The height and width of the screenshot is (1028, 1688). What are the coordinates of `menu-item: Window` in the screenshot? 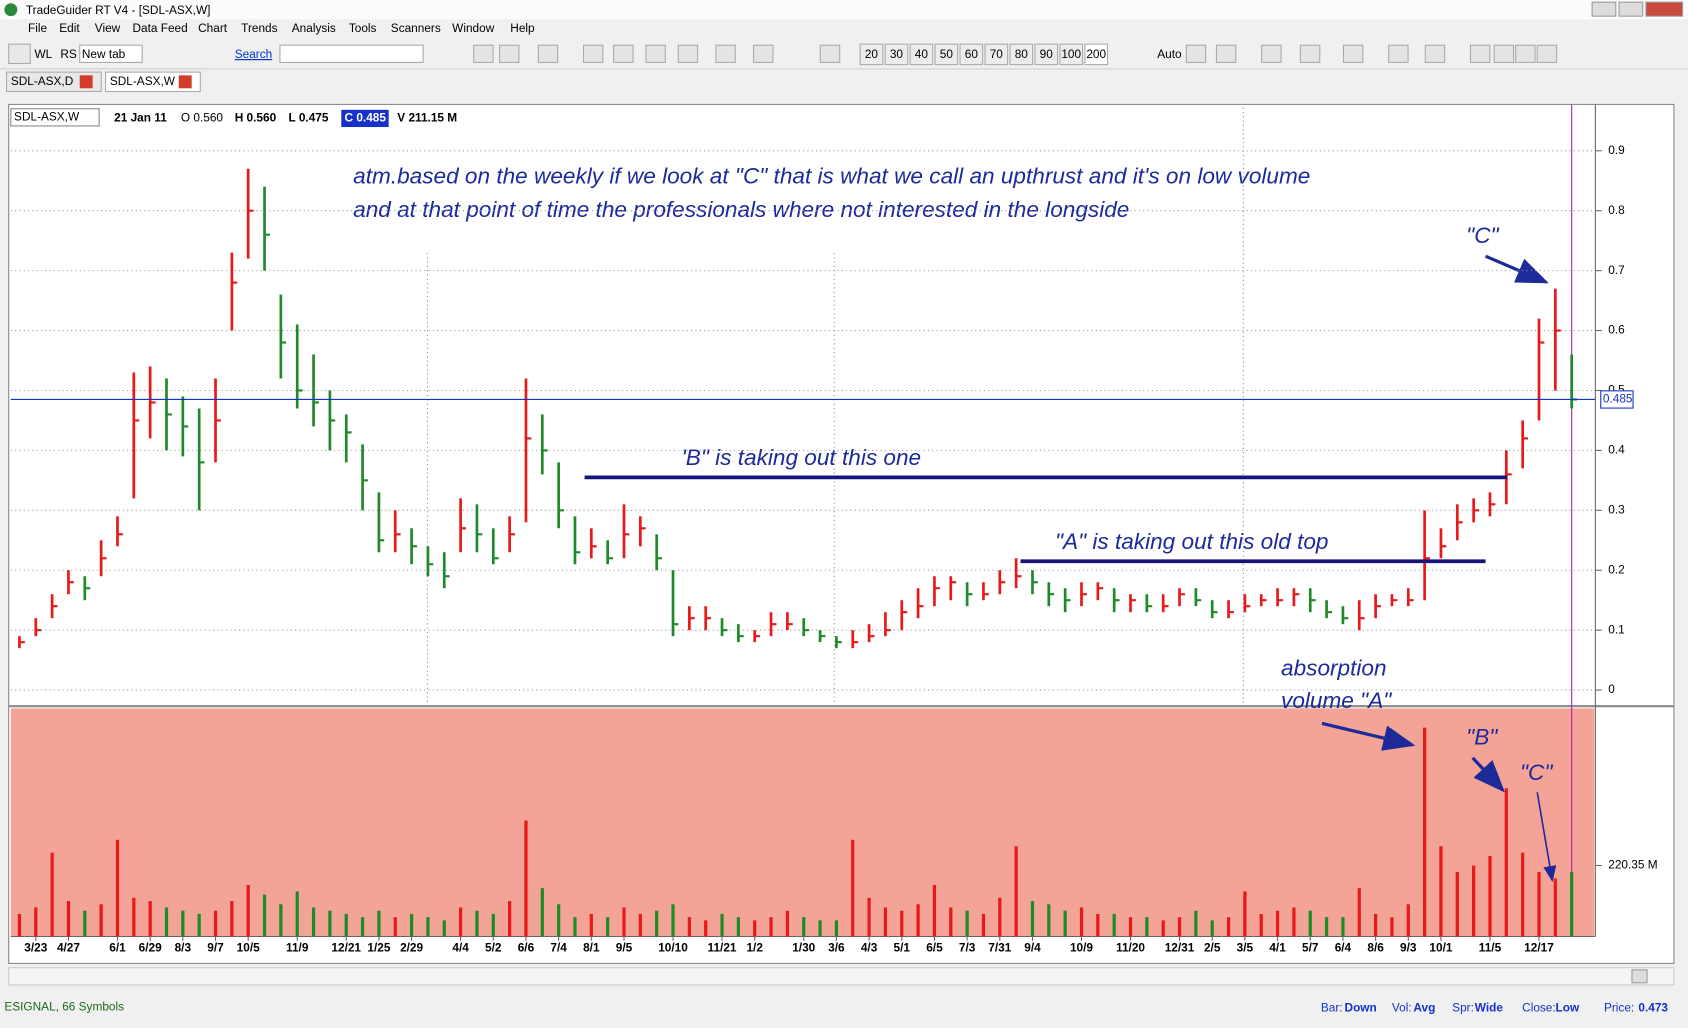 It's located at (473, 28).